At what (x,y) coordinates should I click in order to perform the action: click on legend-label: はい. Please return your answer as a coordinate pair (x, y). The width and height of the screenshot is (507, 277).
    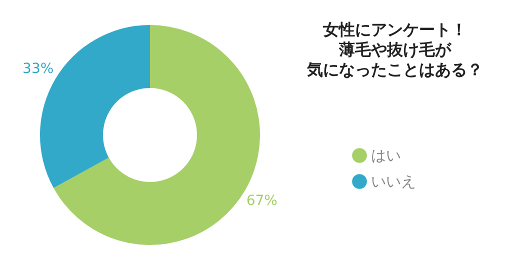
    Looking at the image, I should click on (386, 155).